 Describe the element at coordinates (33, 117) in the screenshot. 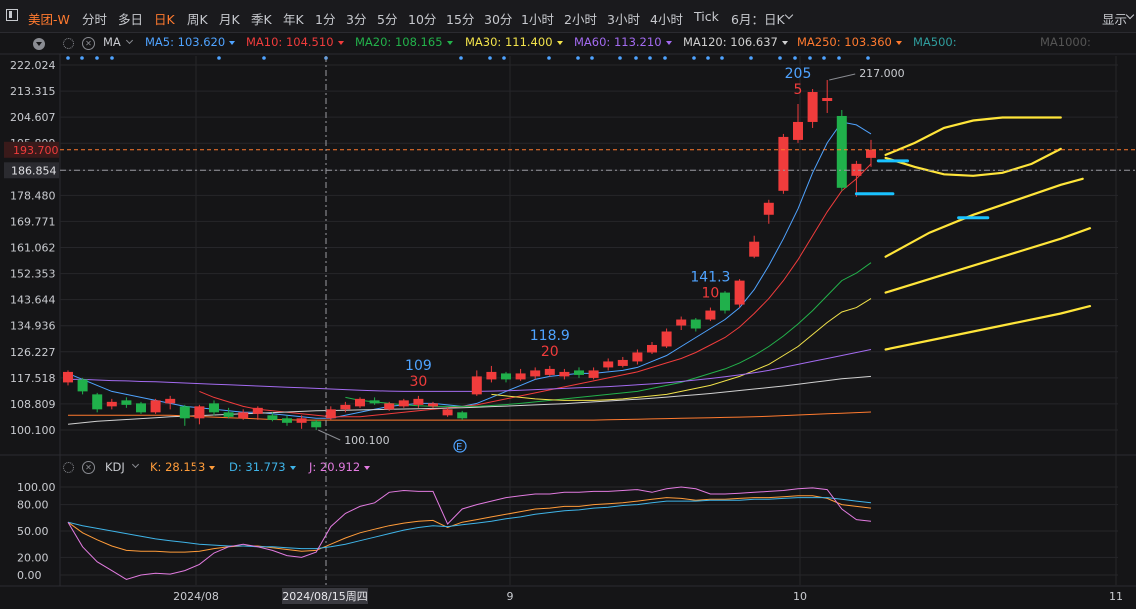

I see `price-tick-label: 204.607` at that location.